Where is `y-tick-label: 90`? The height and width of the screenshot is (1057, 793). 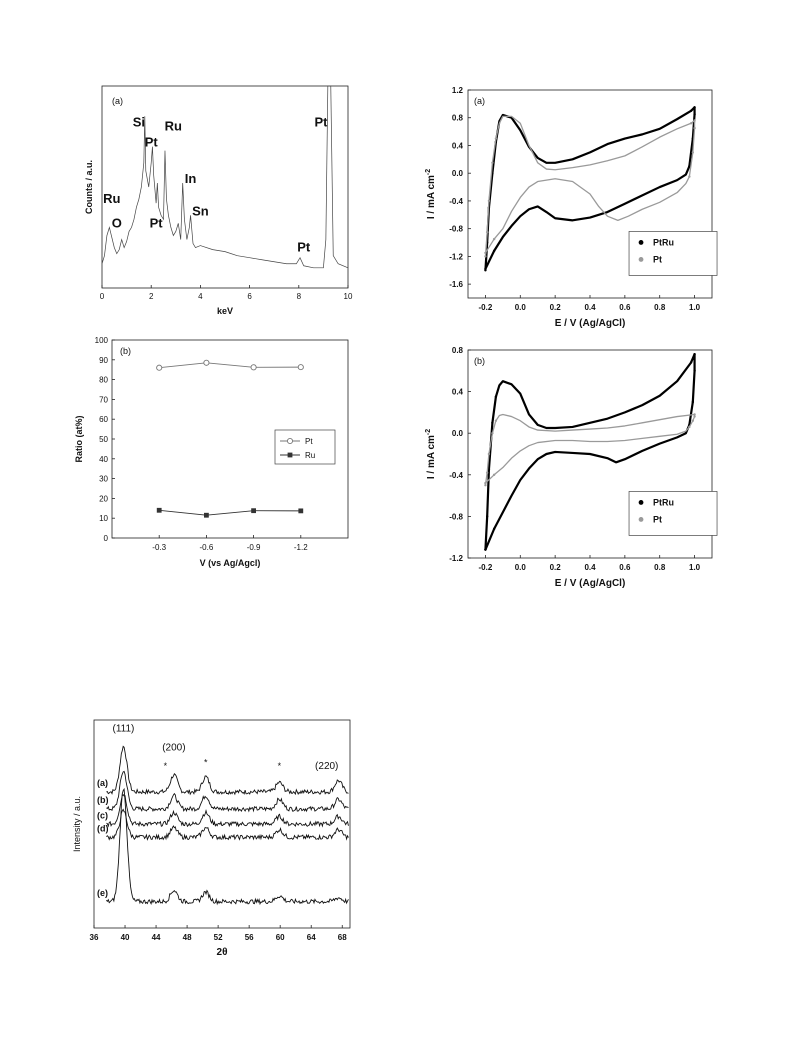 y-tick-label: 90 is located at coordinates (103, 360).